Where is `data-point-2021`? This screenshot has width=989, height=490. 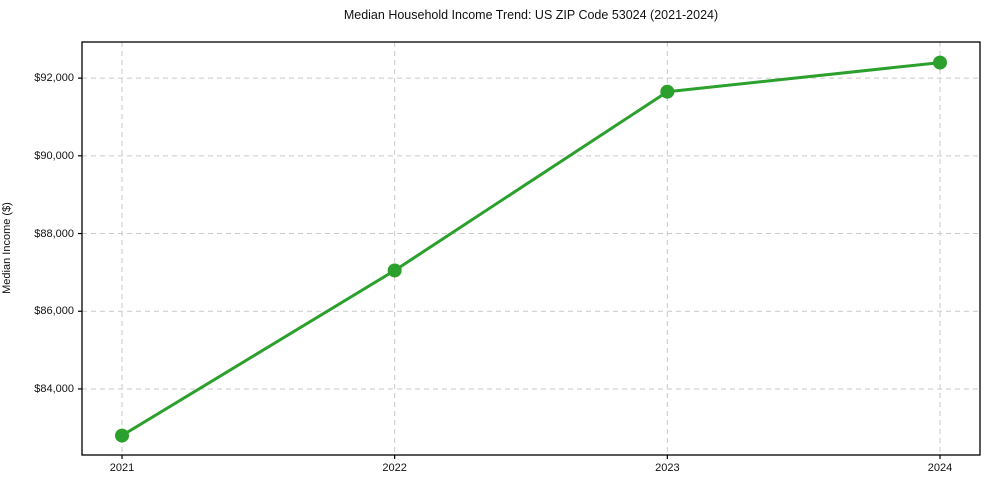 data-point-2021 is located at coordinates (122, 435).